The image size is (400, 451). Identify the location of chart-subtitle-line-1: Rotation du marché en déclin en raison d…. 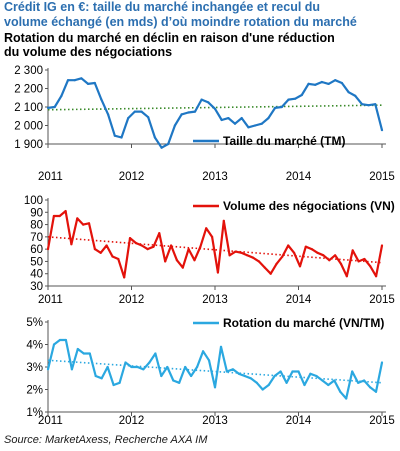
(169, 38).